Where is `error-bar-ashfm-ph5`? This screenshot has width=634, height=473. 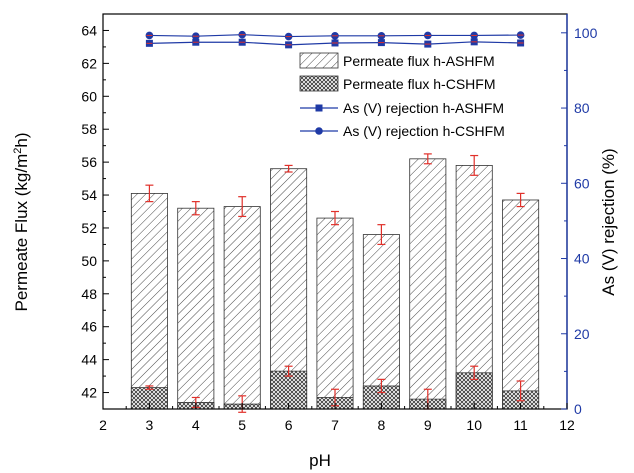 error-bar-ashfm-ph5 is located at coordinates (242, 207).